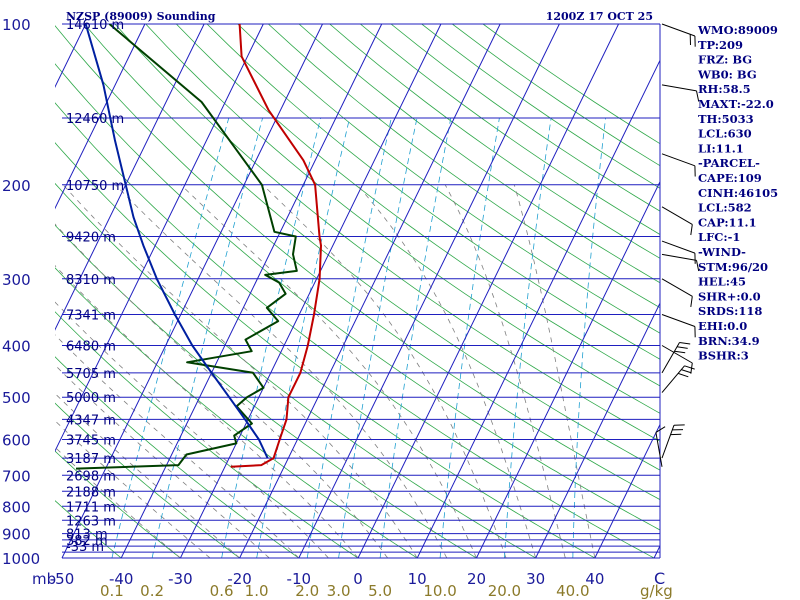 The height and width of the screenshot is (600, 800). I want to click on temperature-tick-label: 40, so click(594, 579).